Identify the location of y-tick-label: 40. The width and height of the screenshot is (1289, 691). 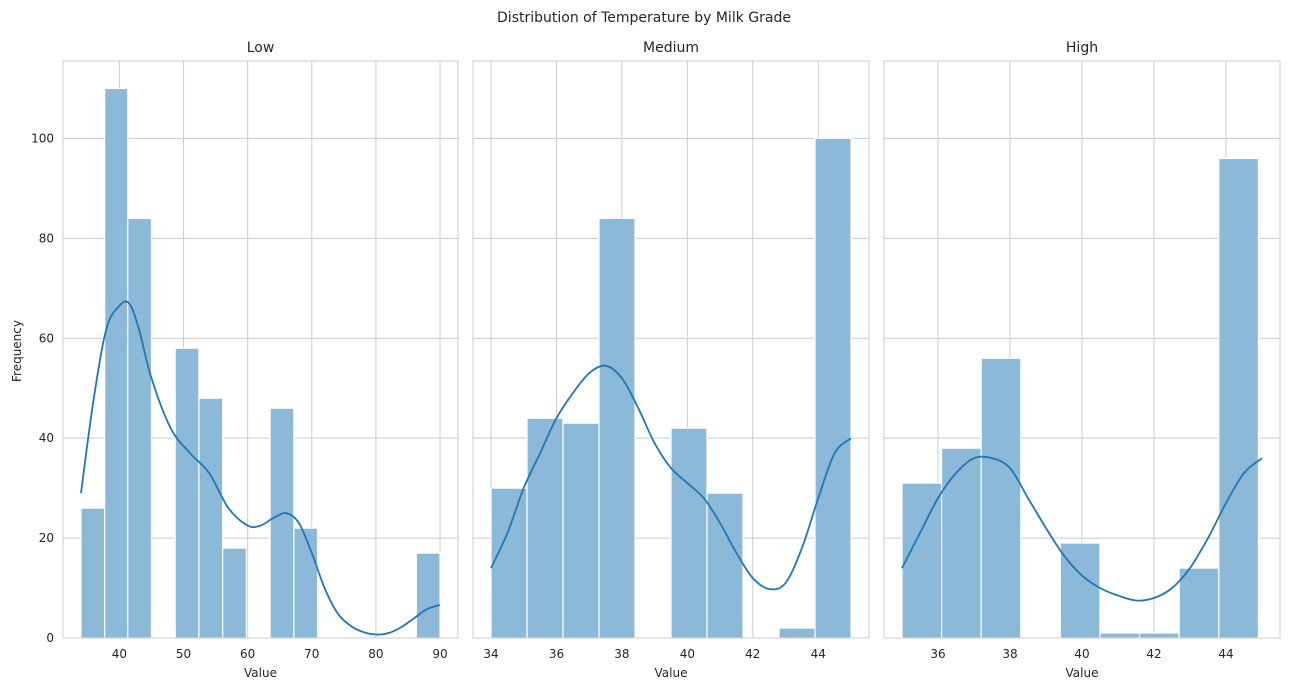
(46, 438).